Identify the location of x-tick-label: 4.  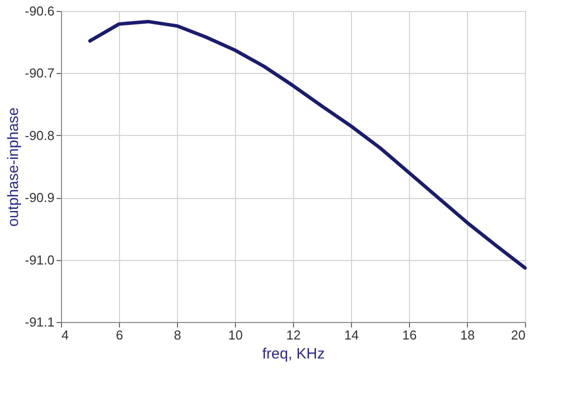
(65, 335).